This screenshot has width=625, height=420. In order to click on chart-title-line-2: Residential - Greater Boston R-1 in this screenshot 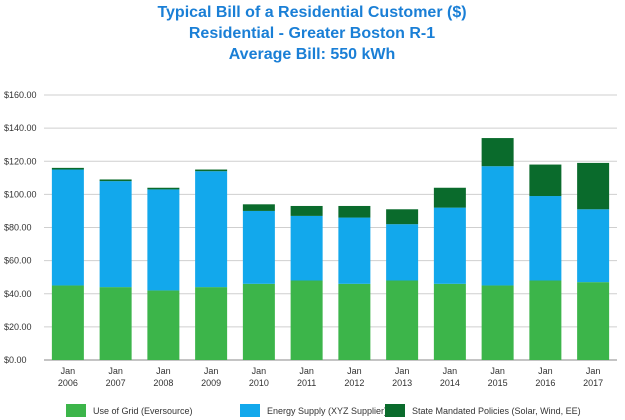, I will do `click(312, 33)`.